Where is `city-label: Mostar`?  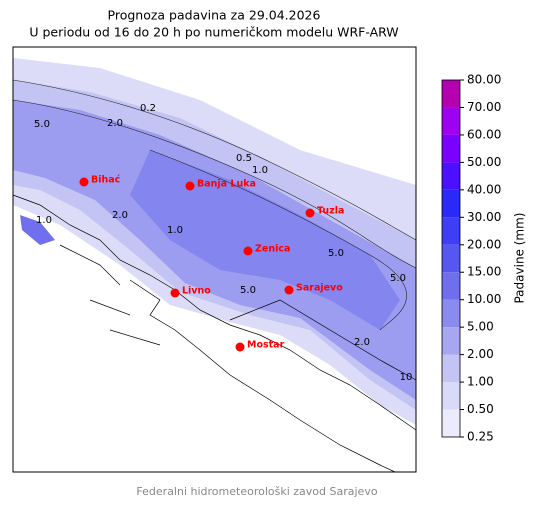
city-label: Mostar is located at coordinates (266, 345).